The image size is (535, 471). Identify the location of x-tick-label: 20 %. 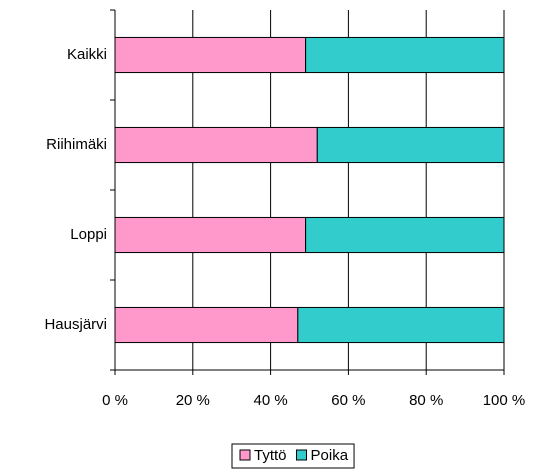
(193, 400).